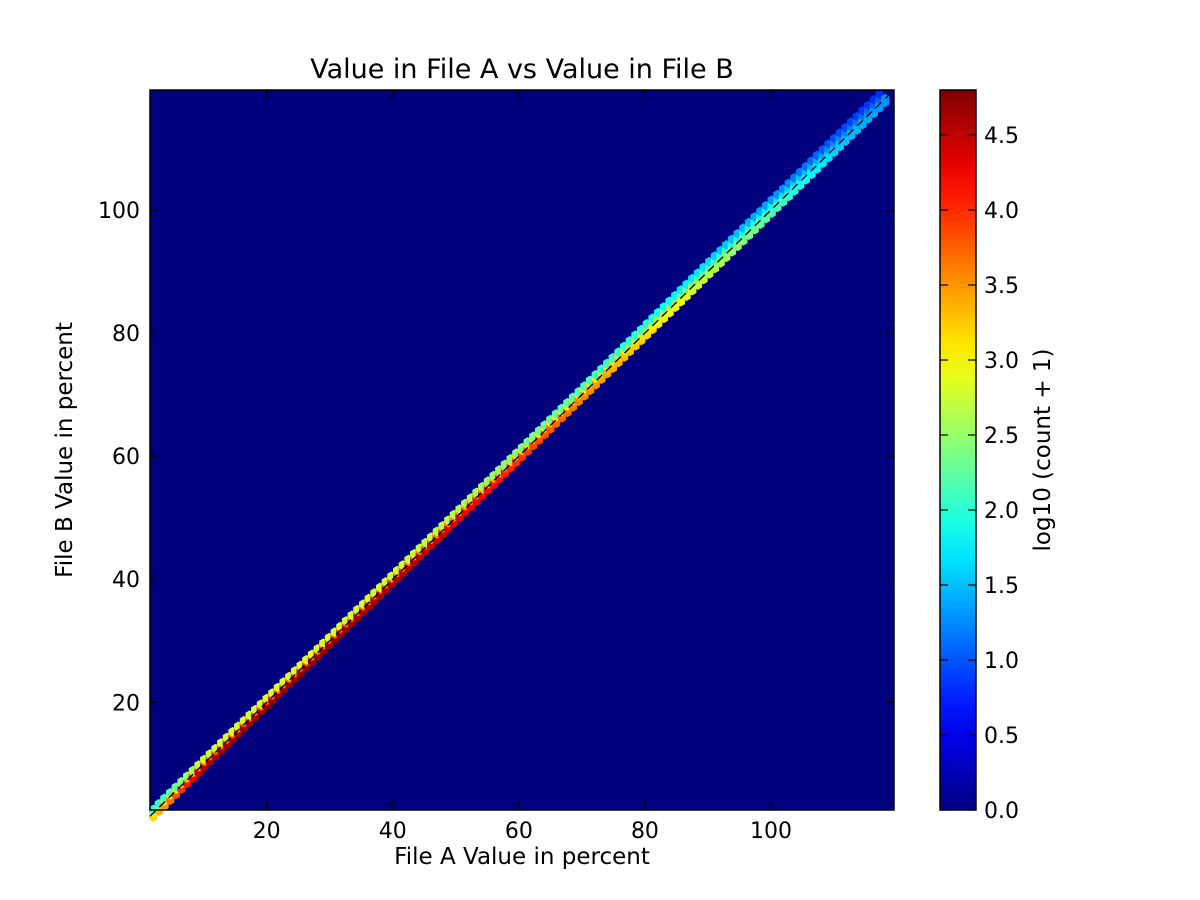 This screenshot has height=900, width=1200. What do you see at coordinates (1001, 436) in the screenshot?
I see `colorbar-tick-label: 2.5` at bounding box center [1001, 436].